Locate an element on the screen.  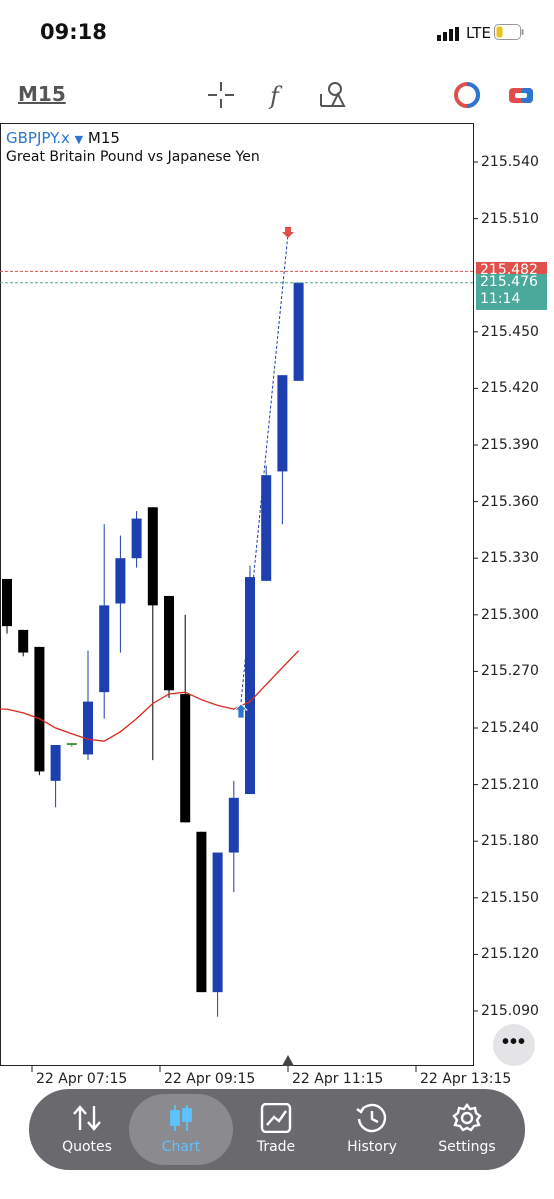
bid-price-tag: 215.476 11:14 is located at coordinates (511, 292).